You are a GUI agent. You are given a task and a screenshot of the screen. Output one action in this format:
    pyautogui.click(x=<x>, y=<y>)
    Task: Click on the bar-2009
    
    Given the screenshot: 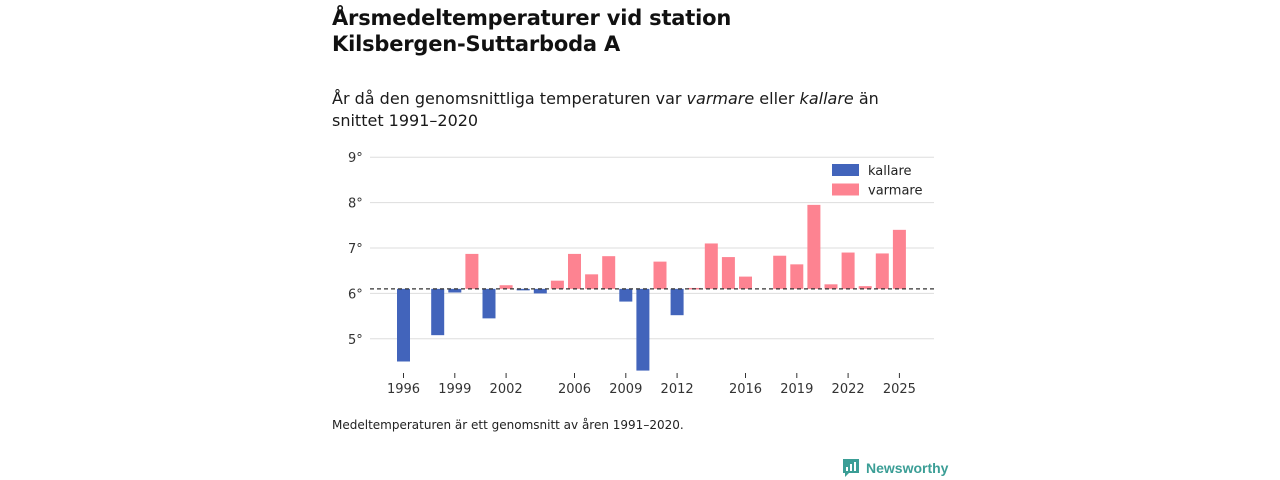 What is the action you would take?
    pyautogui.click(x=626, y=295)
    